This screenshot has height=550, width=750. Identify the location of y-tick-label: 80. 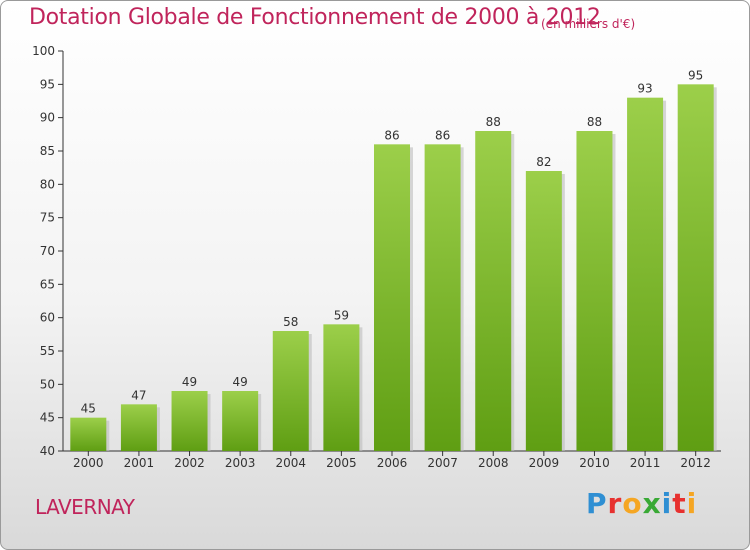
(47, 184).